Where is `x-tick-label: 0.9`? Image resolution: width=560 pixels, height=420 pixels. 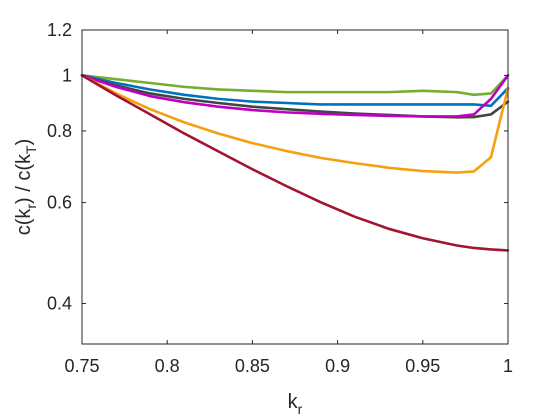
x-tick-label: 0.9 is located at coordinates (337, 366).